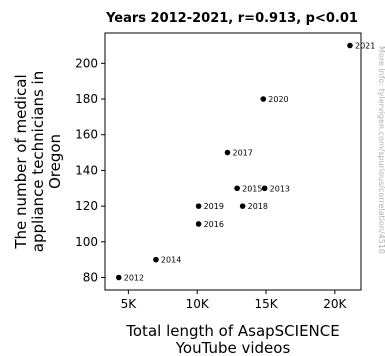 The image size is (385, 356). I want to click on x-axis: 5K 10K 15K 20K, so click(234, 300).